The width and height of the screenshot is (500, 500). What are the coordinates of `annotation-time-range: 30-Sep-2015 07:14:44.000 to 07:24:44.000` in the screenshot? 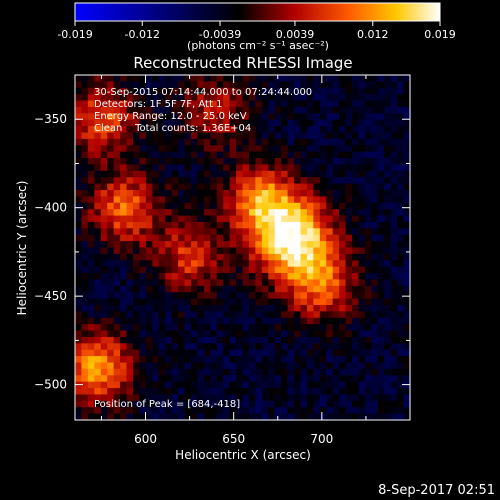 It's located at (203, 92).